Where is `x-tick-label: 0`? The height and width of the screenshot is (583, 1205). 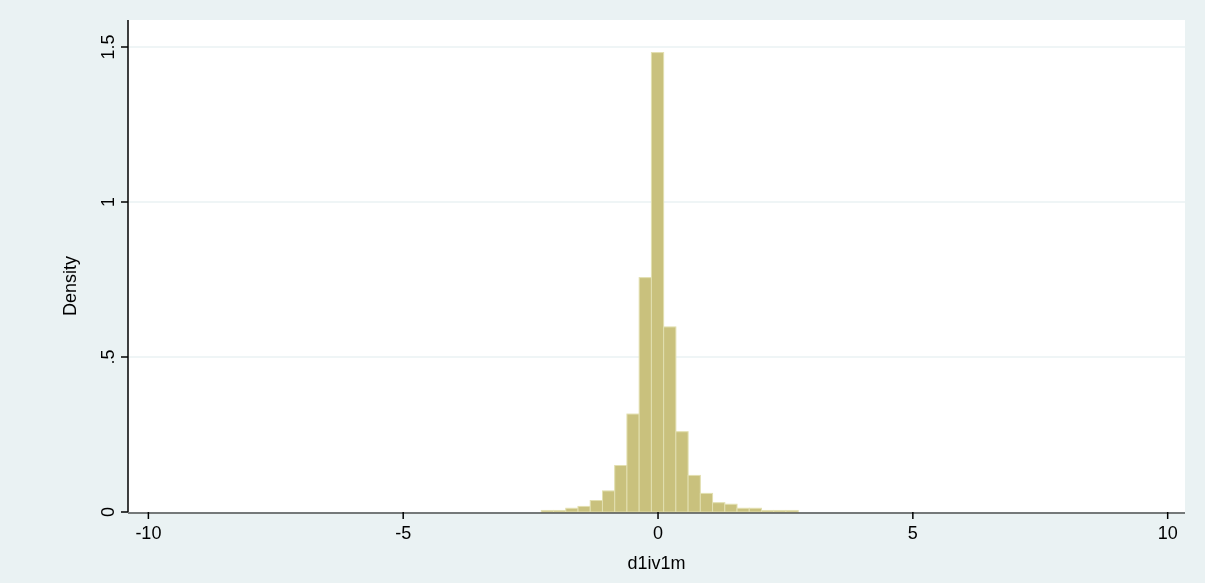 x-tick-label: 0 is located at coordinates (658, 533).